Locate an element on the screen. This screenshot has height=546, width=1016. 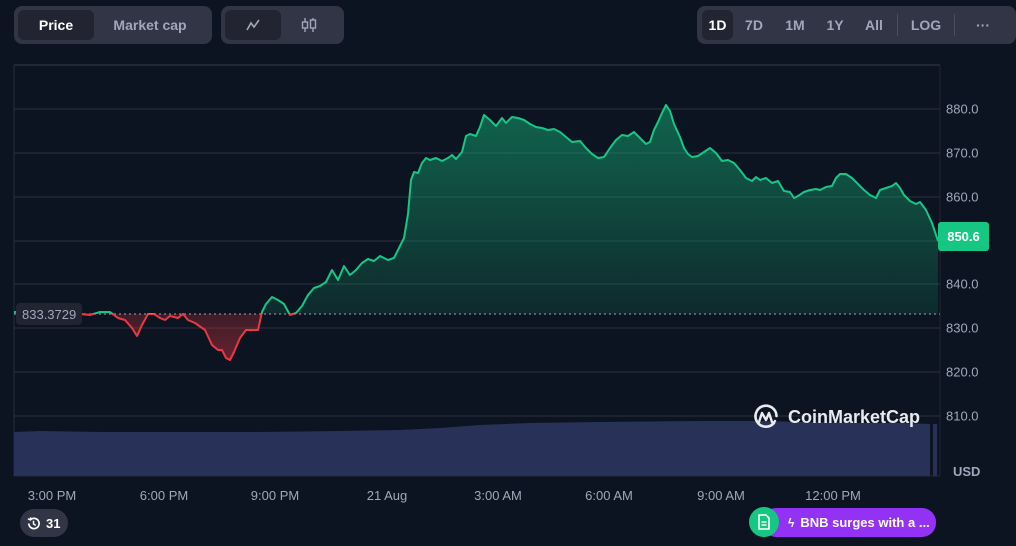
candlestick-button is located at coordinates (309, 25).